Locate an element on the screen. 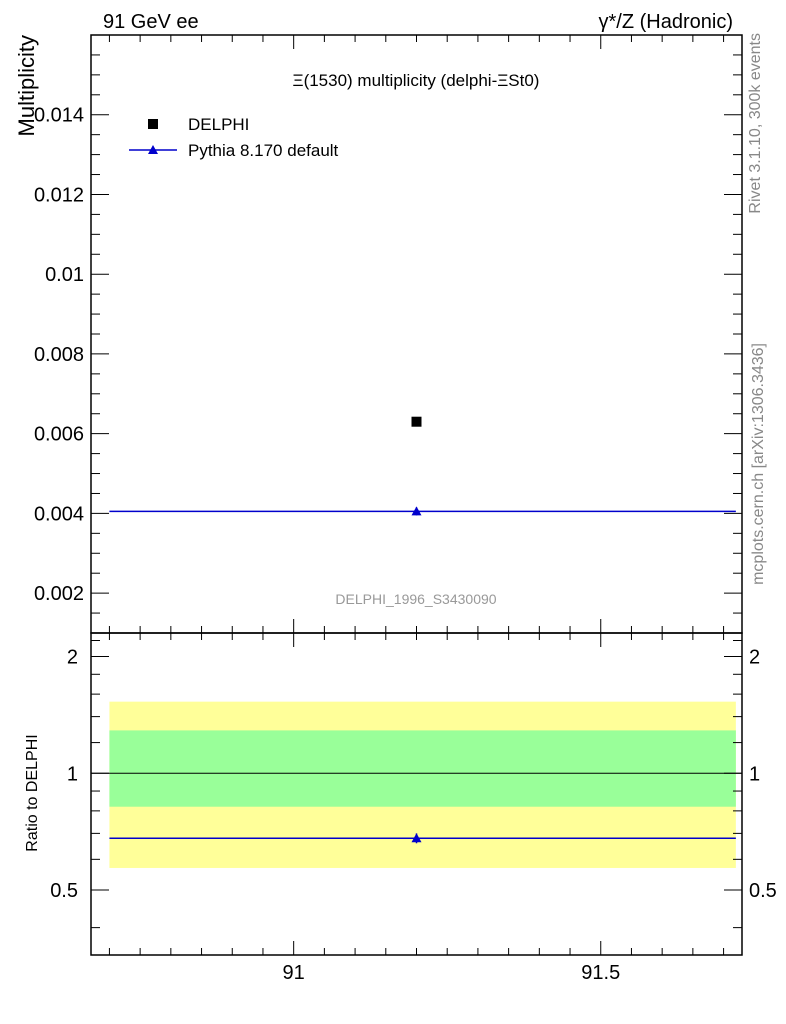 The width and height of the screenshot is (786, 1024). legend-mc-marker is located at coordinates (153, 149).